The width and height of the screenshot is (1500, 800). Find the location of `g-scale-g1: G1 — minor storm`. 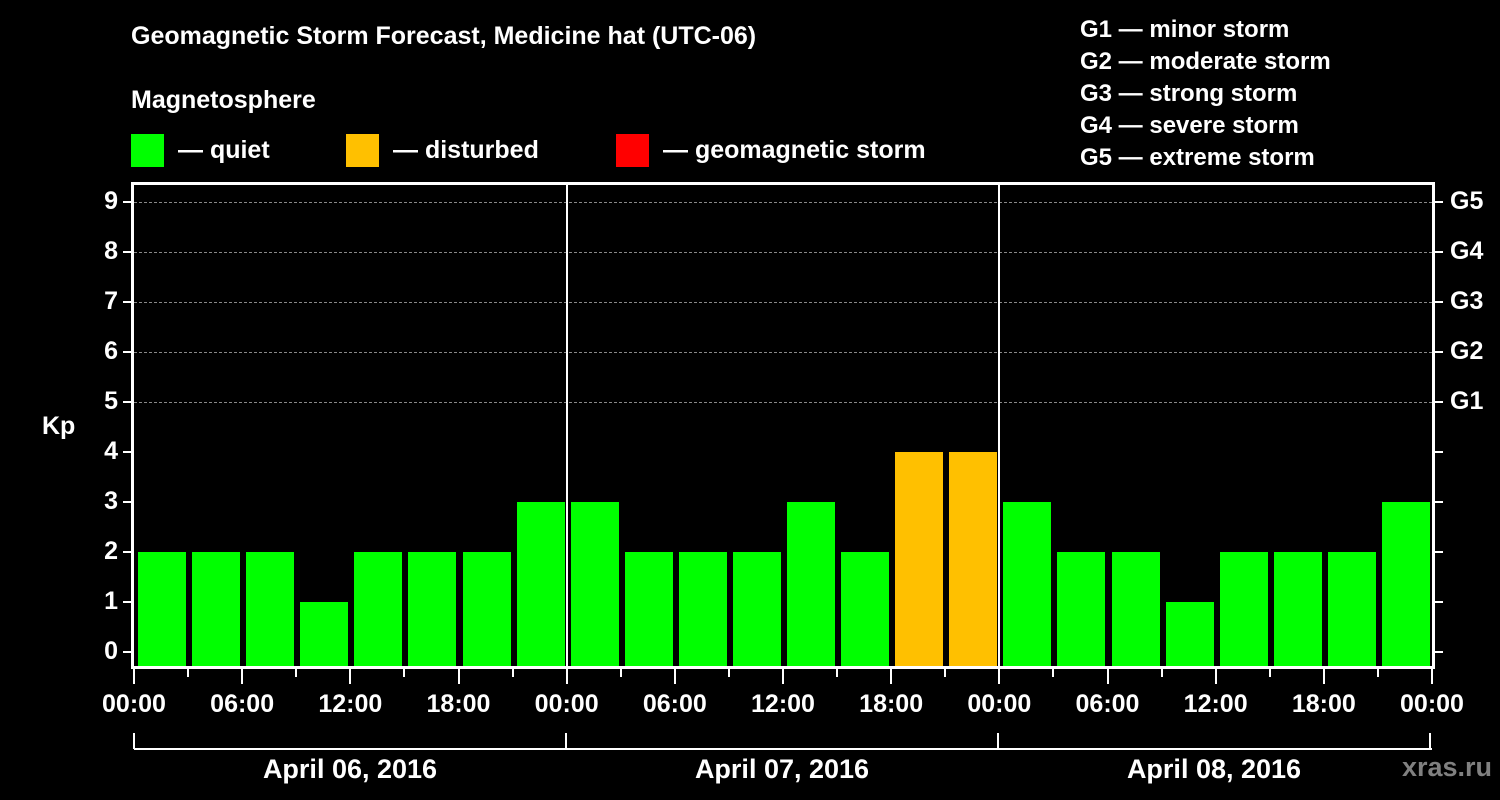

g-scale-g1: G1 — minor storm is located at coordinates (1185, 29).